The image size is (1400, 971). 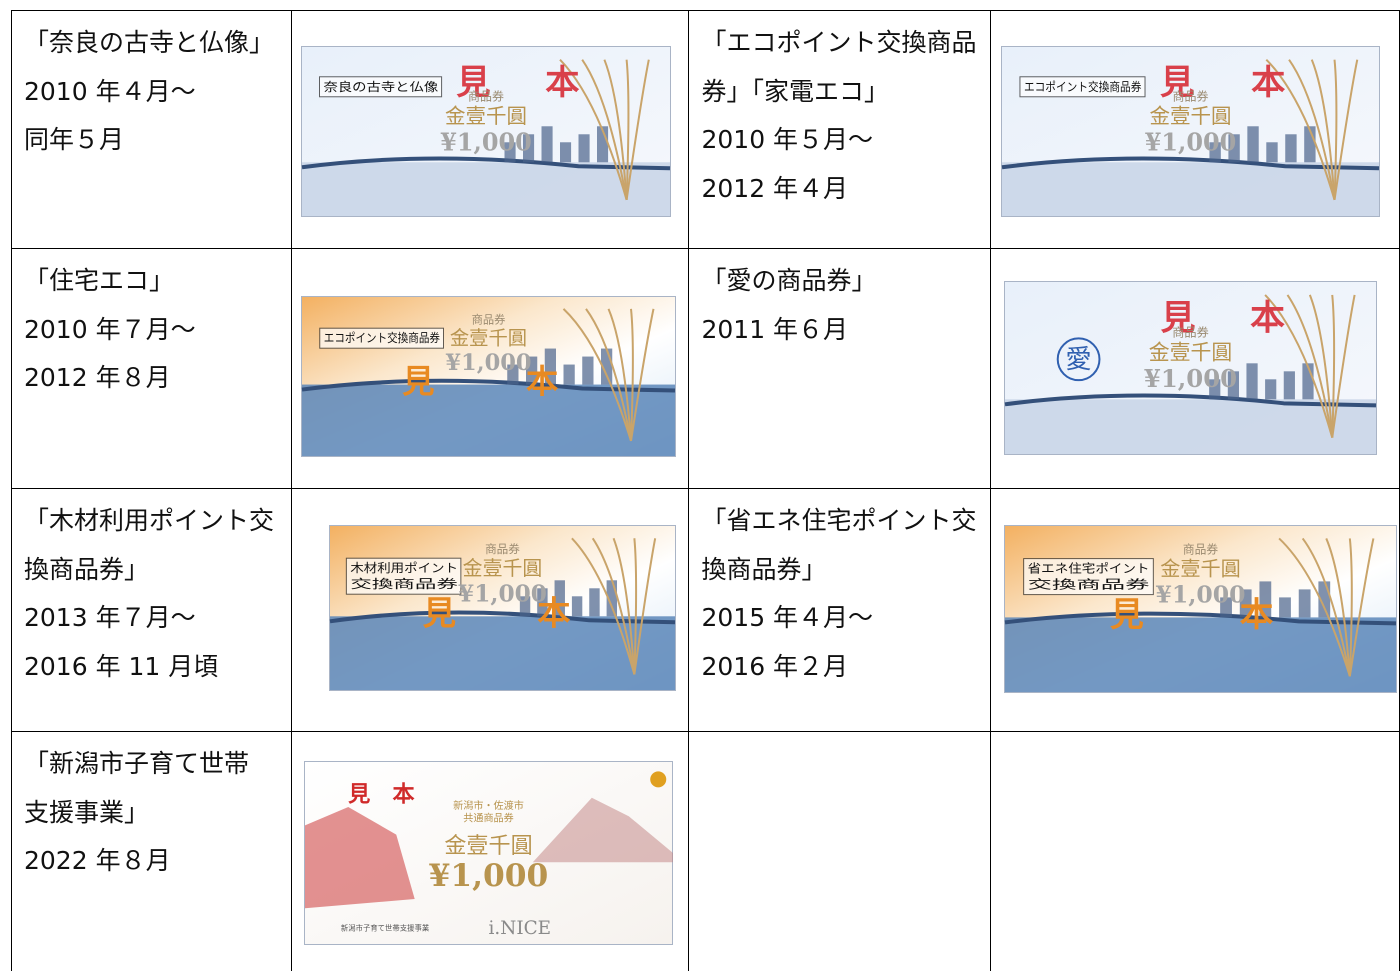 What do you see at coordinates (97, 377) in the screenshot?
I see `text-line: 2012 年８月` at bounding box center [97, 377].